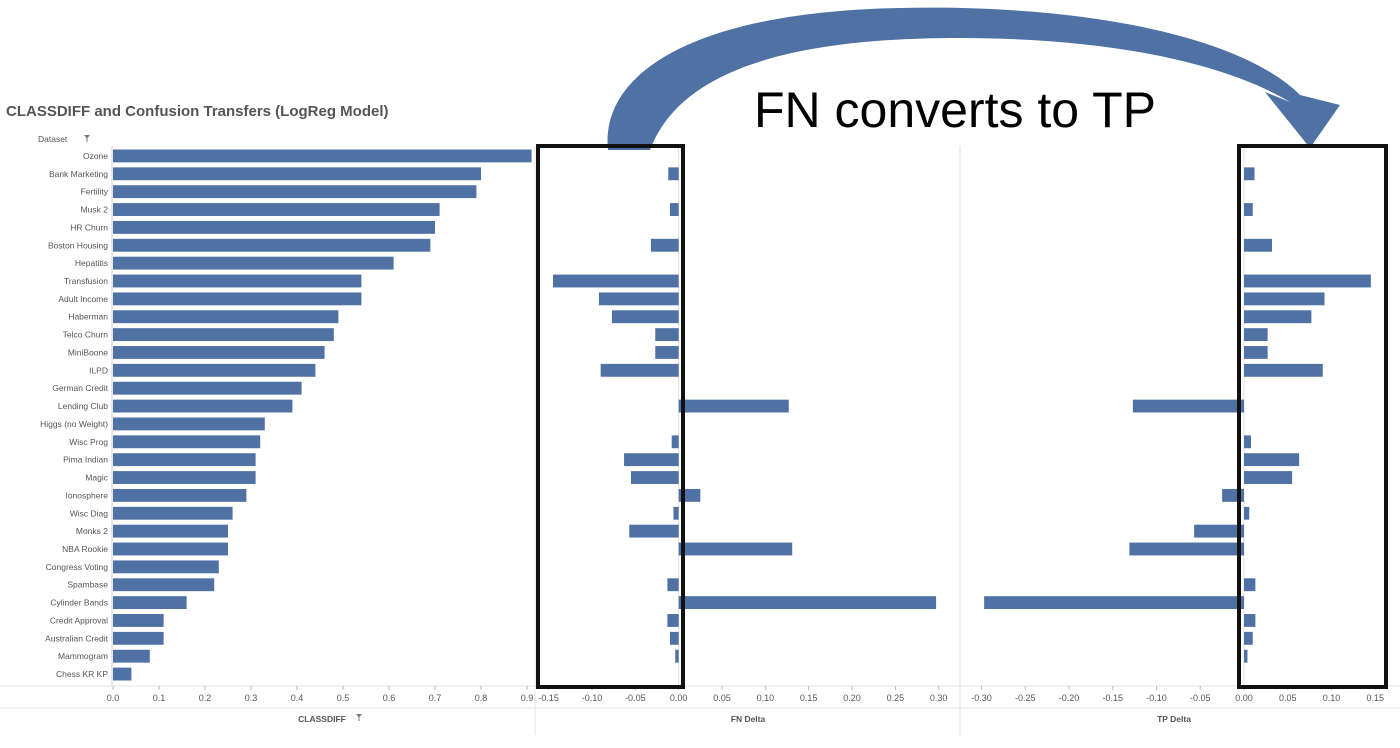  I want to click on tick-label: 0.6, so click(389, 698).